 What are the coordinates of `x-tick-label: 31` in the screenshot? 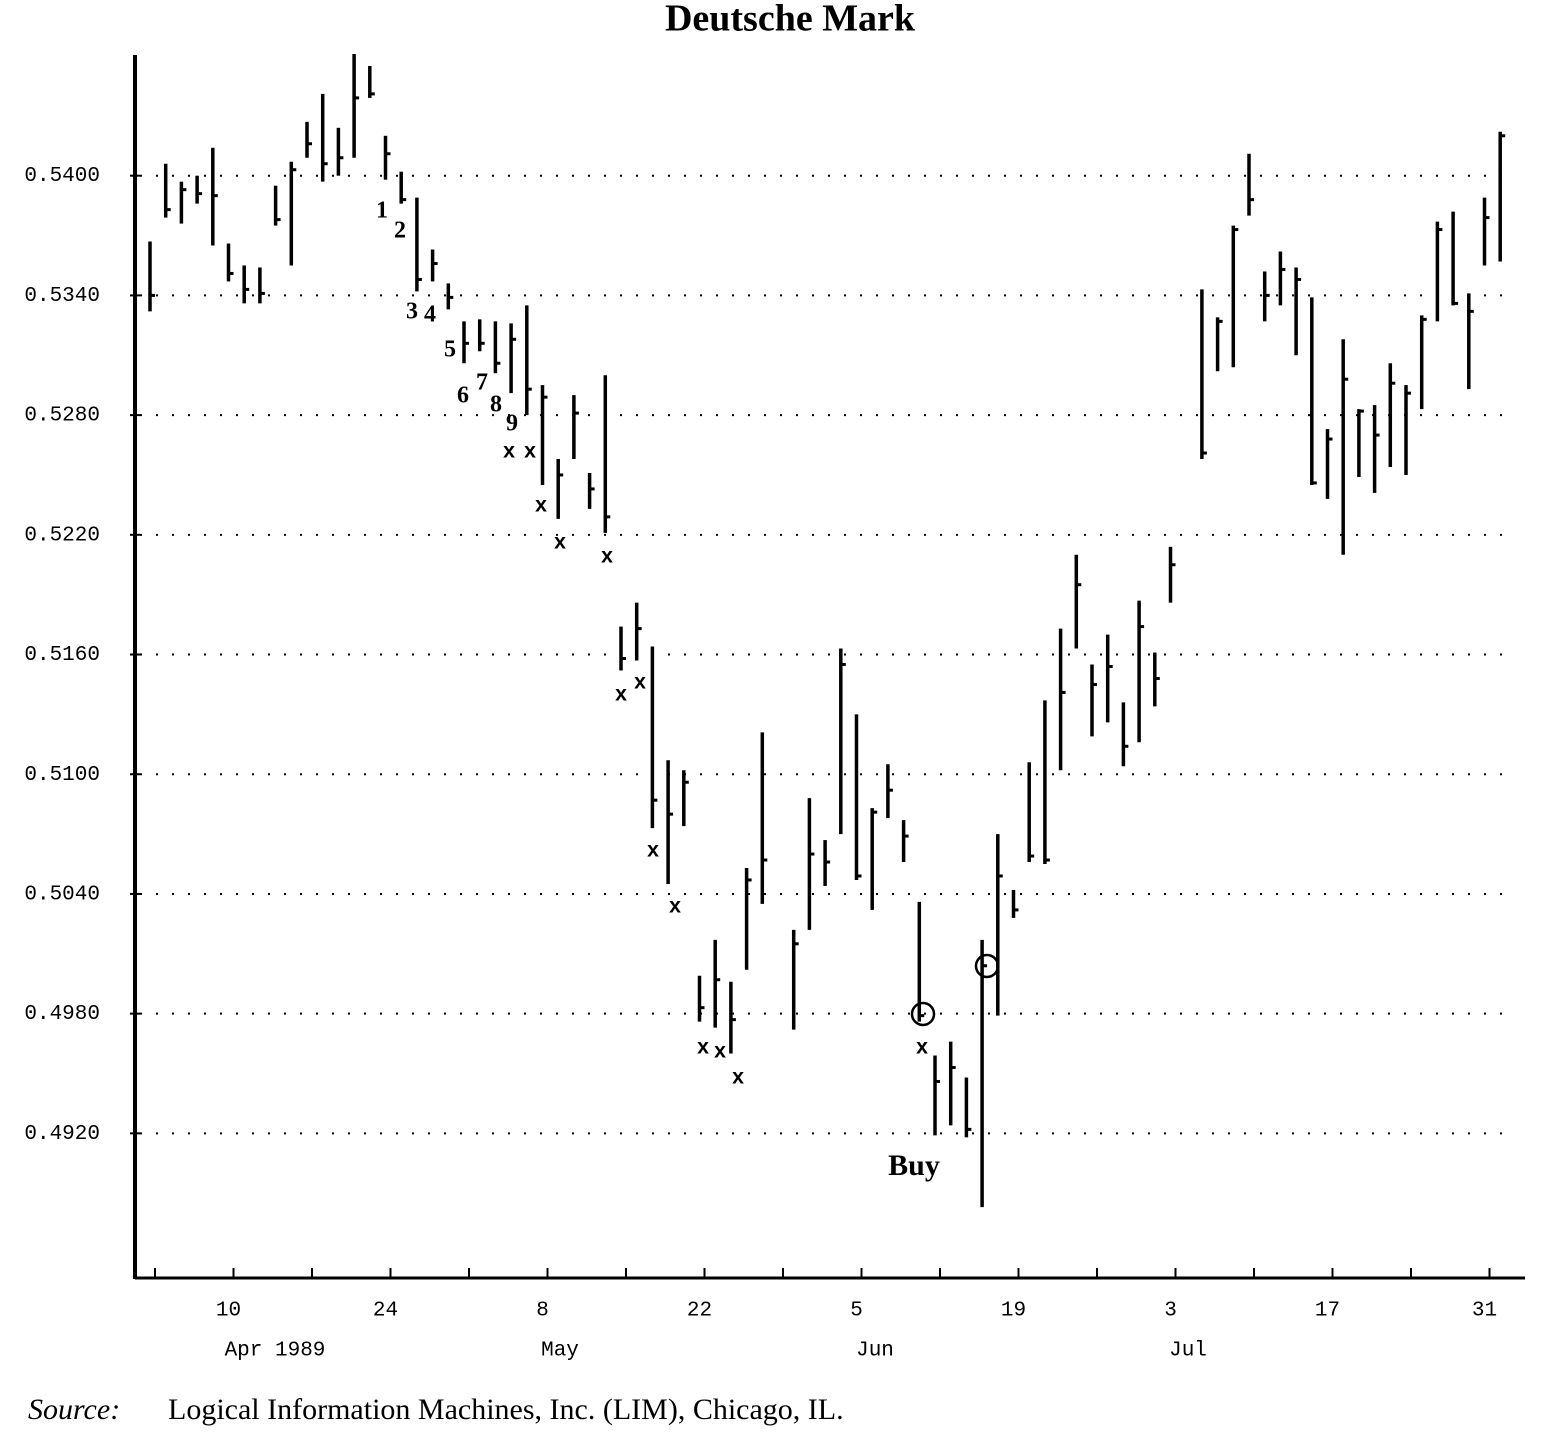 It's located at (1484, 1311).